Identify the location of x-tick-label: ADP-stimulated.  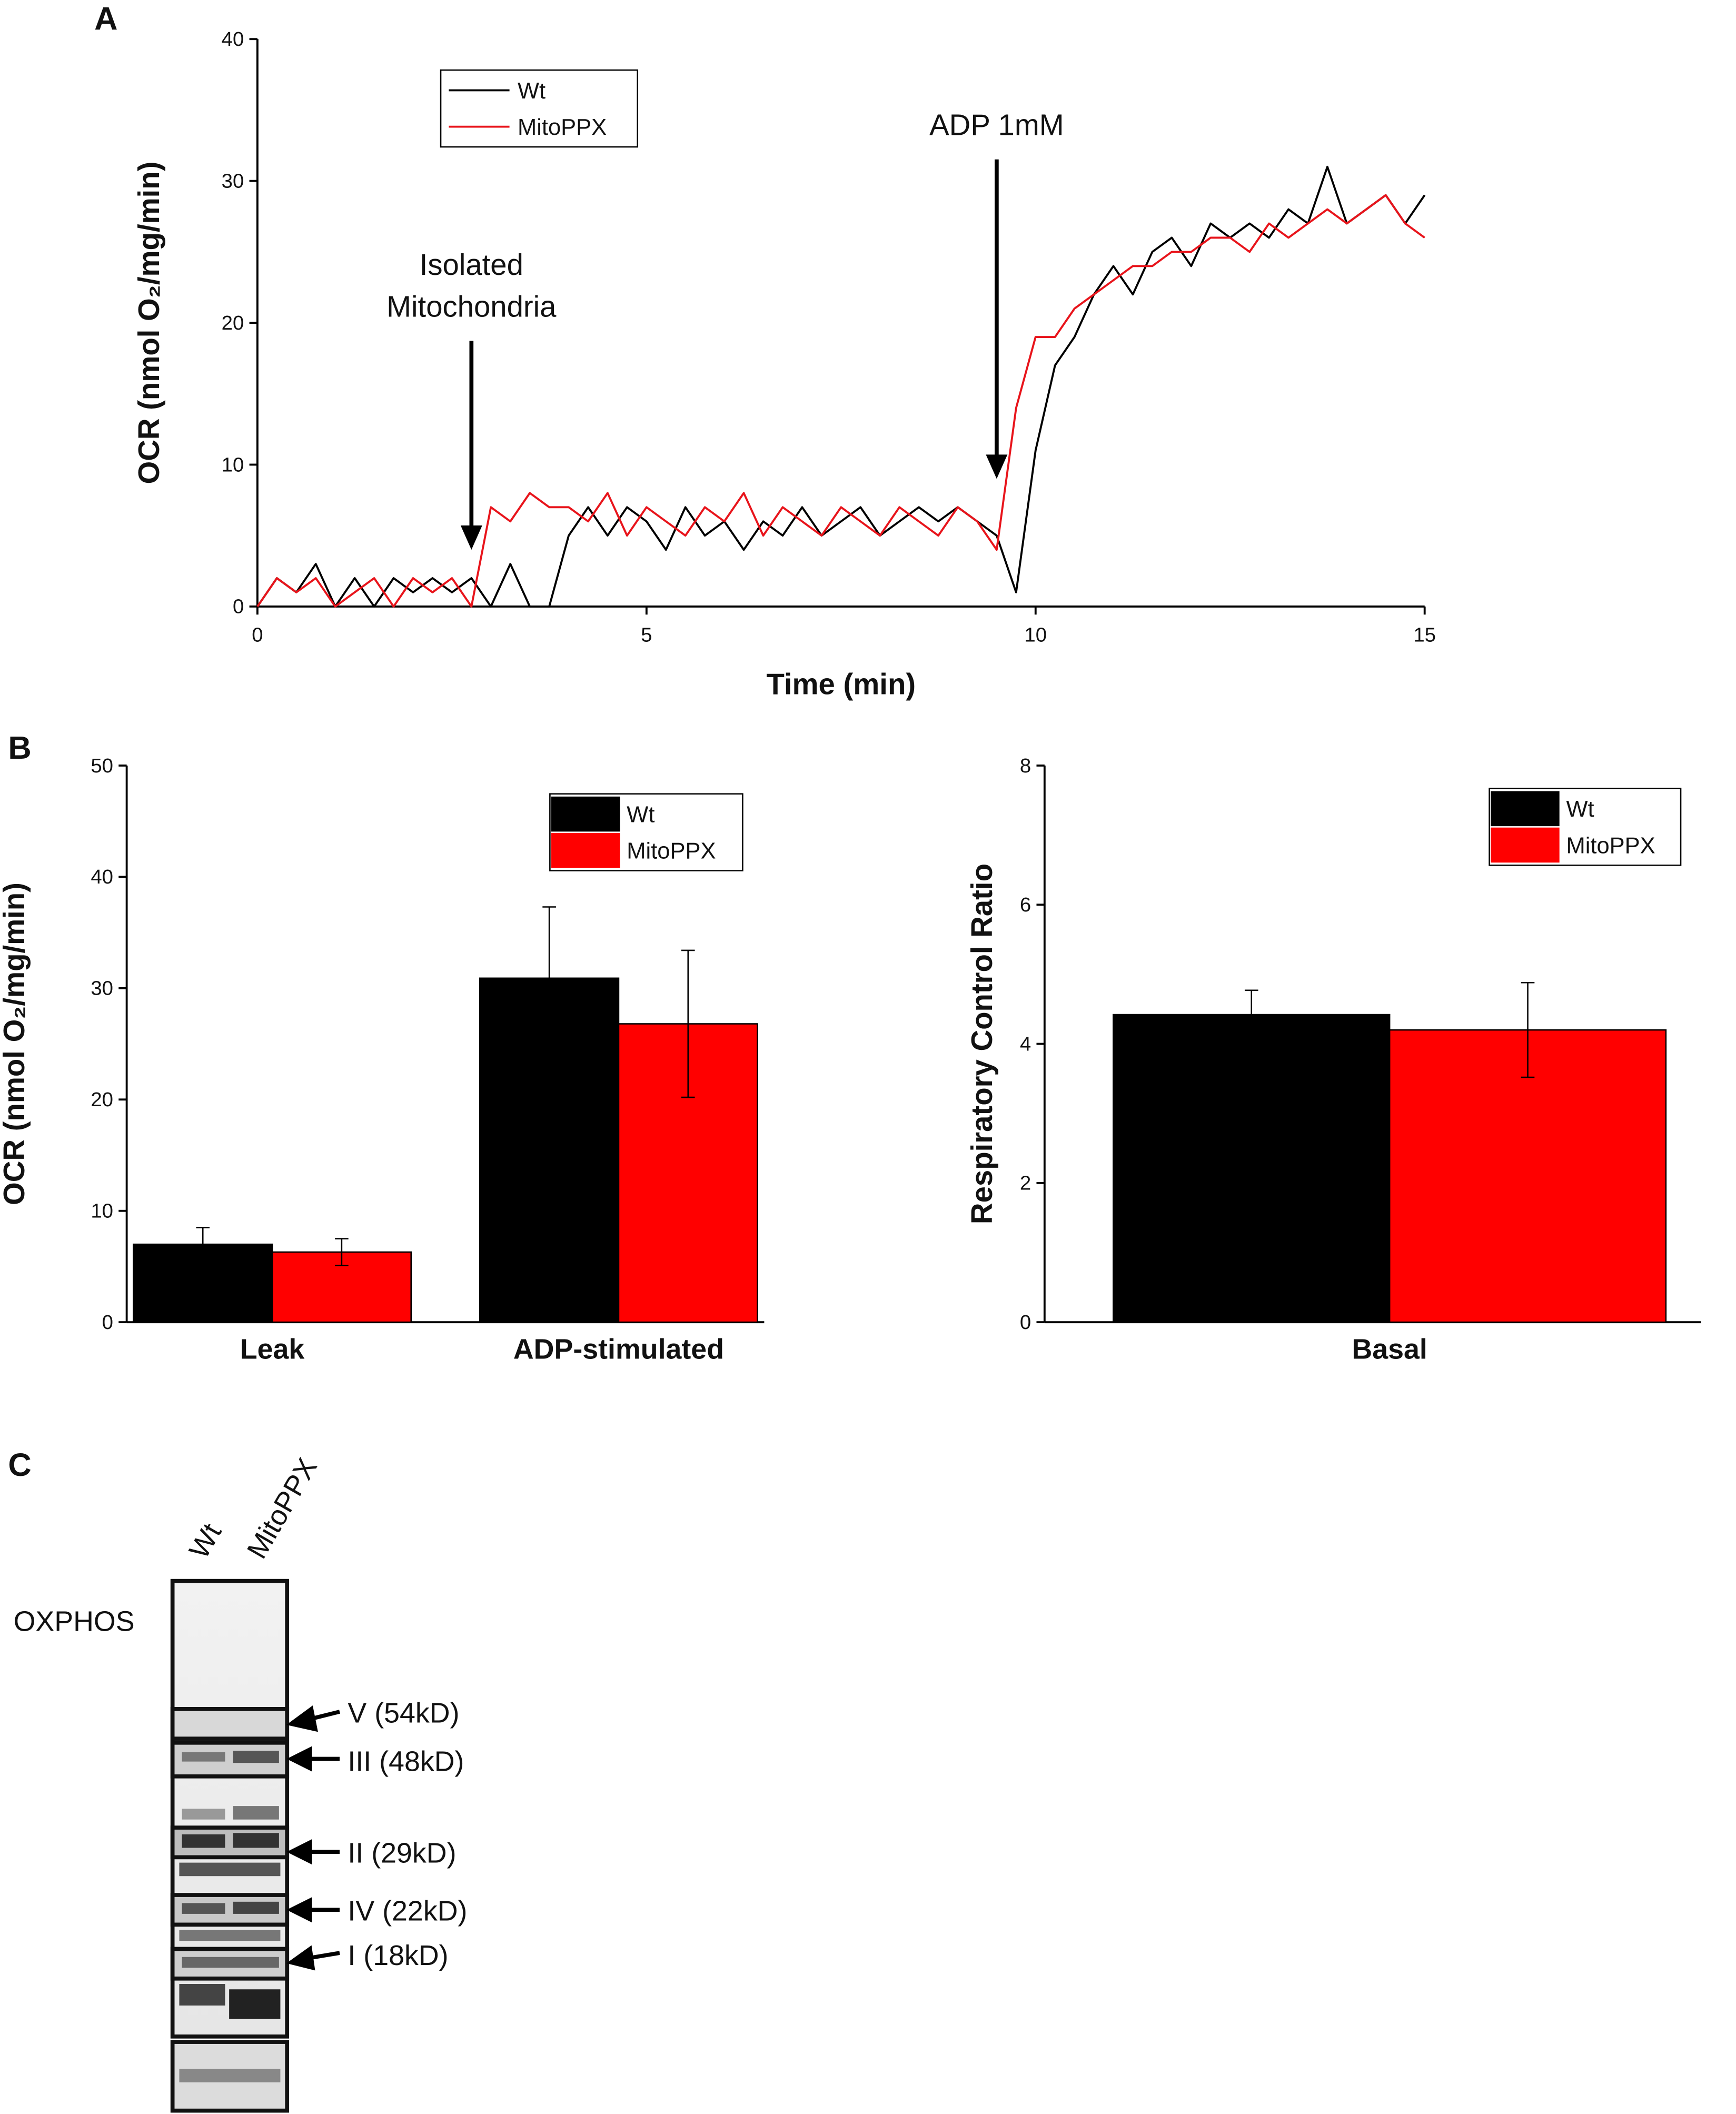
(618, 1349).